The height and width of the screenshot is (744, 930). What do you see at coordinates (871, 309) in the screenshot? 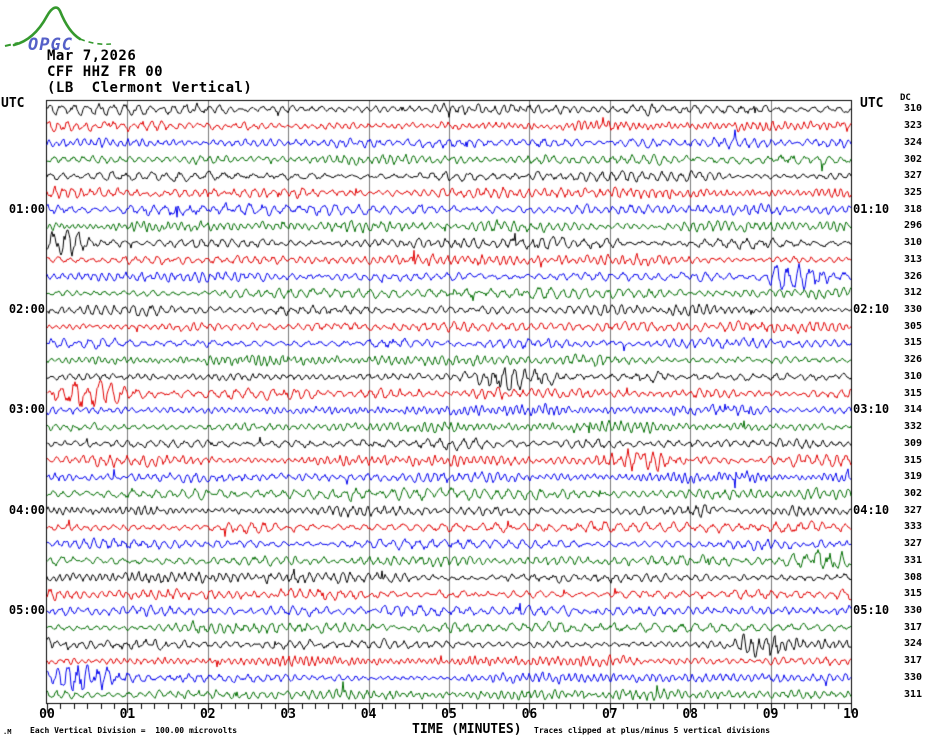
I see `right-hour-label: 02:10` at bounding box center [871, 309].